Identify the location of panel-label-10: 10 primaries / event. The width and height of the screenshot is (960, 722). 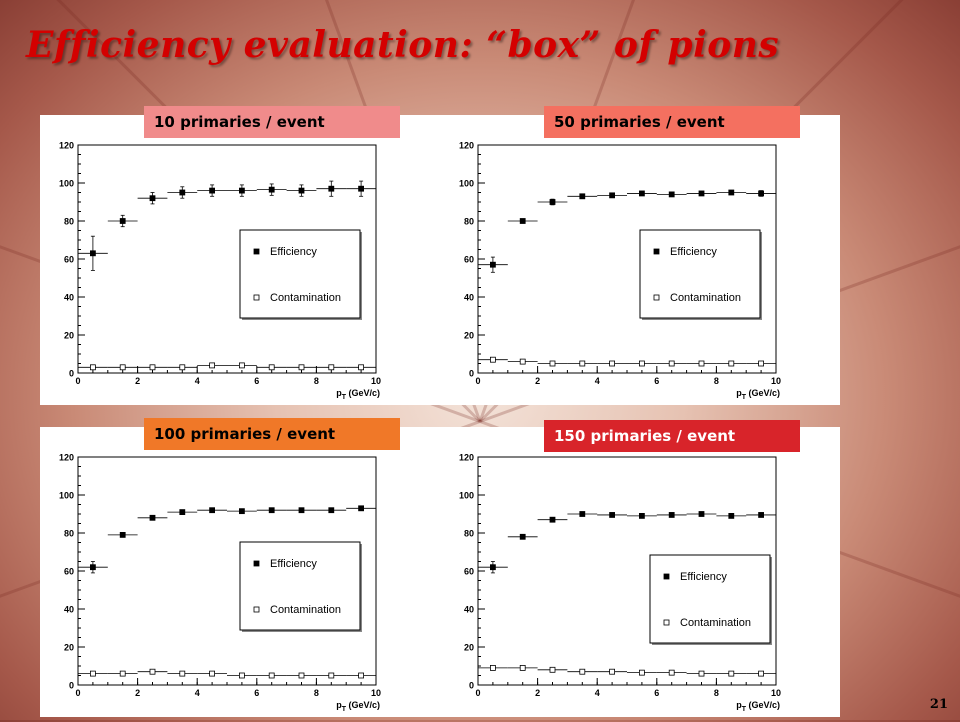
(272, 122).